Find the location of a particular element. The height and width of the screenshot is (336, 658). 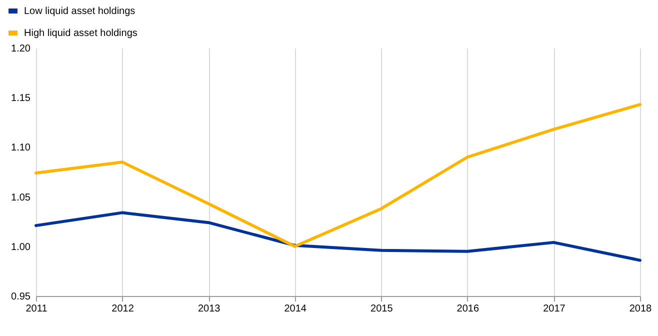

legend-label: High liquid asset holdings is located at coordinates (81, 33).